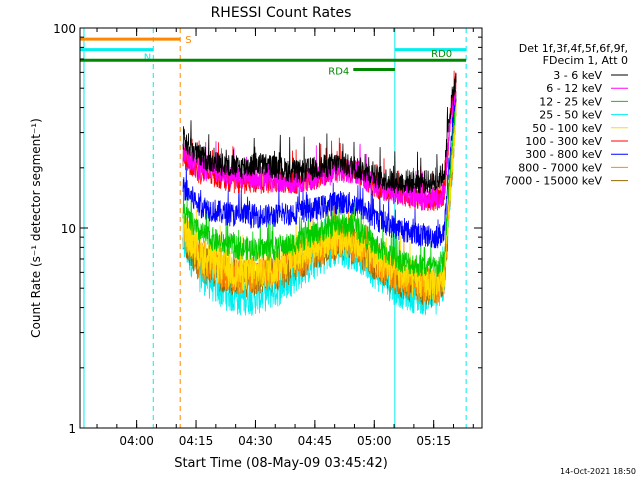  Describe the element at coordinates (560, 167) in the screenshot. I see `legend-label-7: 800 - 7000 keV` at that location.